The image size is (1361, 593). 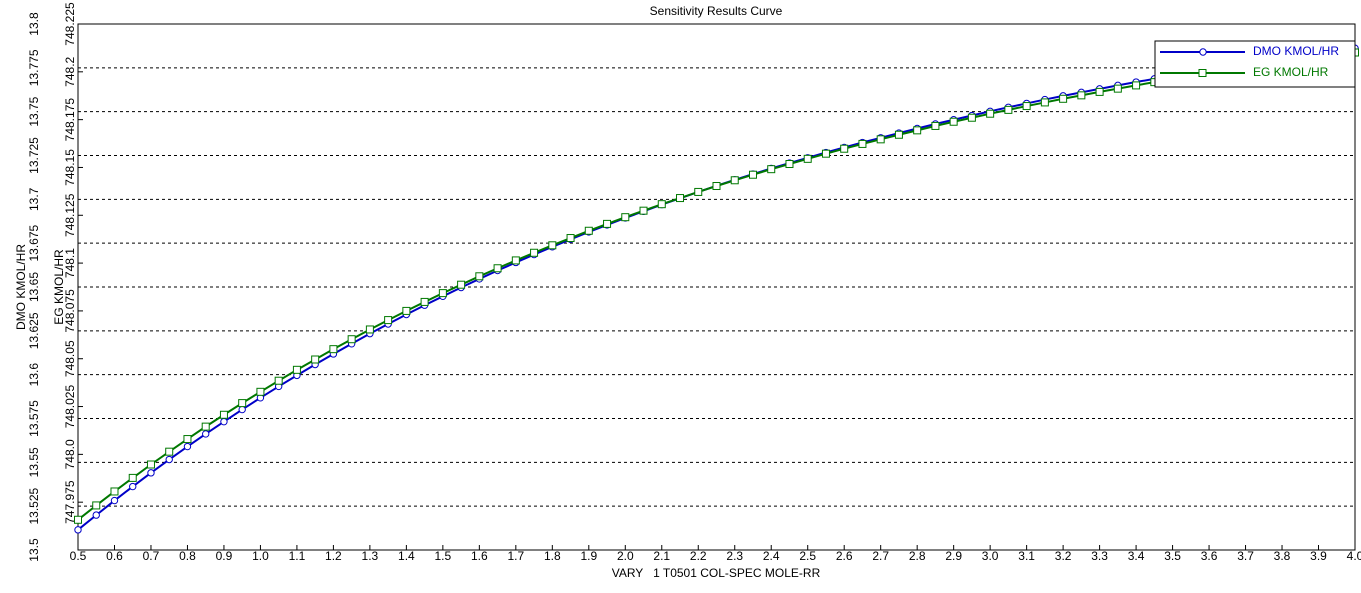 What do you see at coordinates (34, 550) in the screenshot?
I see `y-tick-label: 13.5` at bounding box center [34, 550].